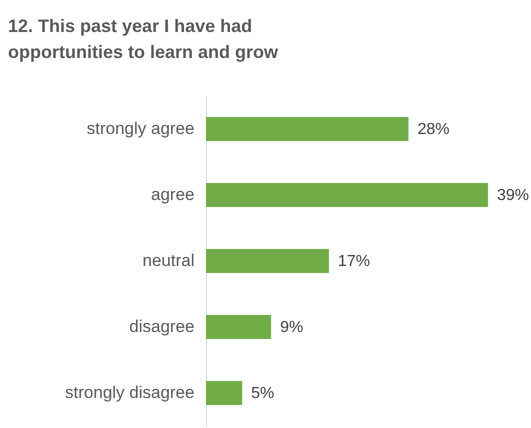 This screenshot has width=531, height=428. I want to click on data-label: 9%, so click(292, 327).